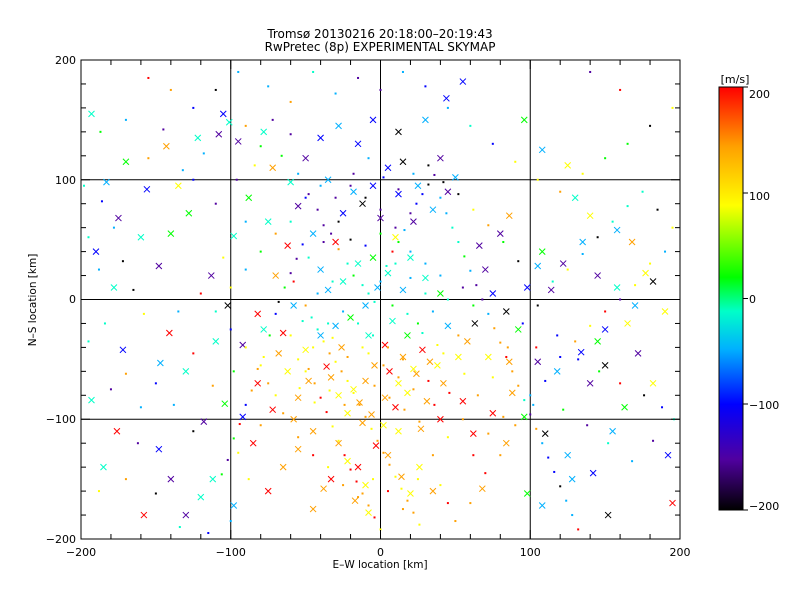 Image resolution: width=800 pixels, height=600 pixels. Describe the element at coordinates (61, 539) in the screenshot. I see `y-tick-label: −200` at that location.